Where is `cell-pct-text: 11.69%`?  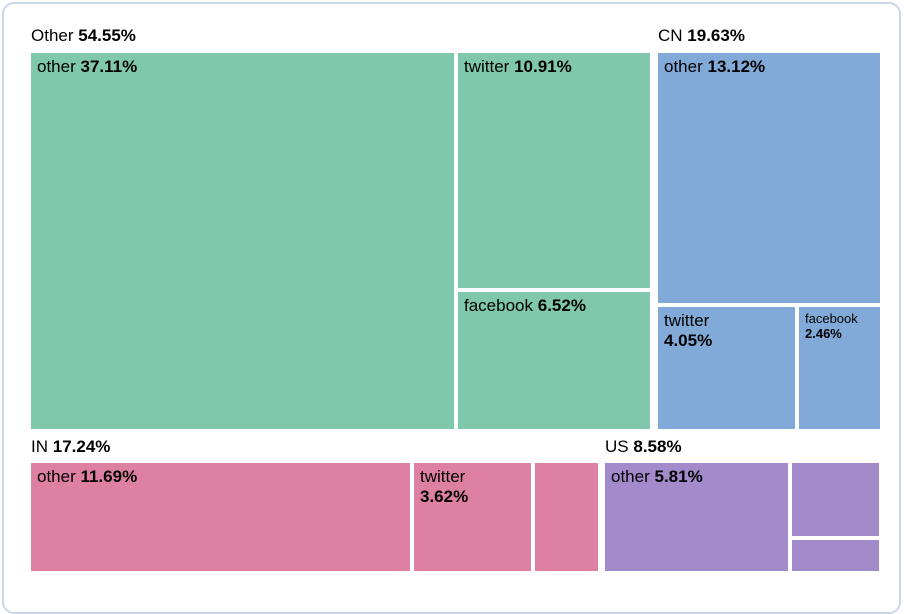
cell-pct-text: 11.69% is located at coordinates (109, 476).